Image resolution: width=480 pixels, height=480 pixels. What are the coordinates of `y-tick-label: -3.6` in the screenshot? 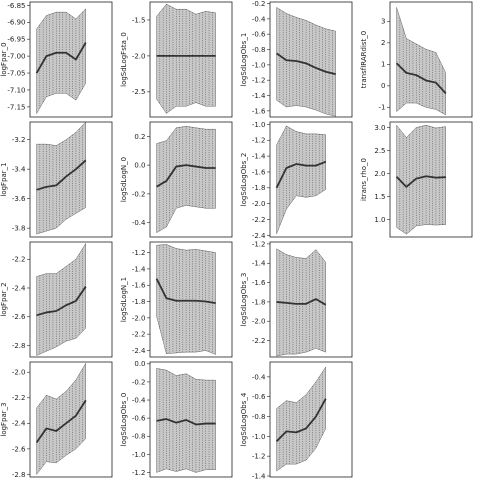 It's located at (19, 199).